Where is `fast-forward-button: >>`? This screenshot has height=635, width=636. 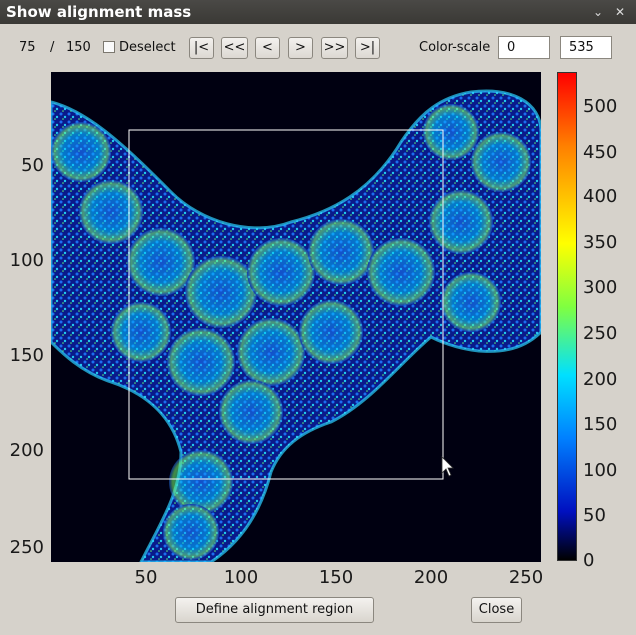
fast-forward-button: >> is located at coordinates (334, 48).